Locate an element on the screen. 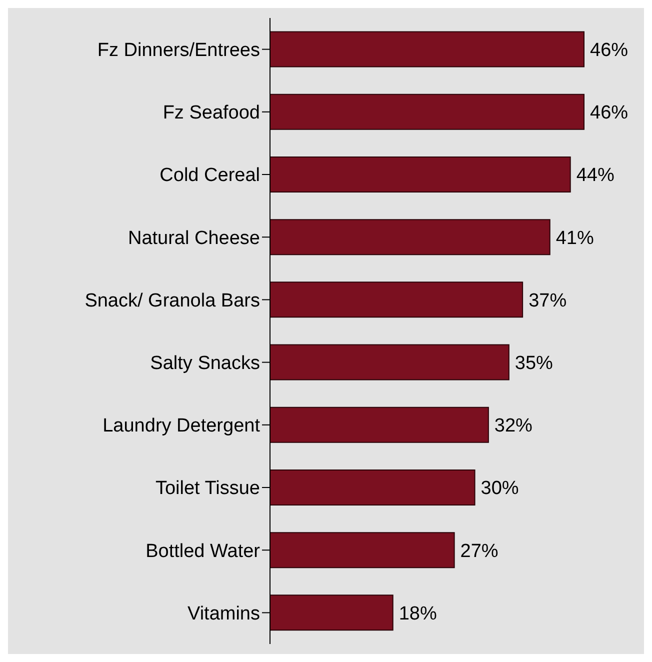 The height and width of the screenshot is (662, 652). y-tick-label: Fz Seafood is located at coordinates (211, 113).